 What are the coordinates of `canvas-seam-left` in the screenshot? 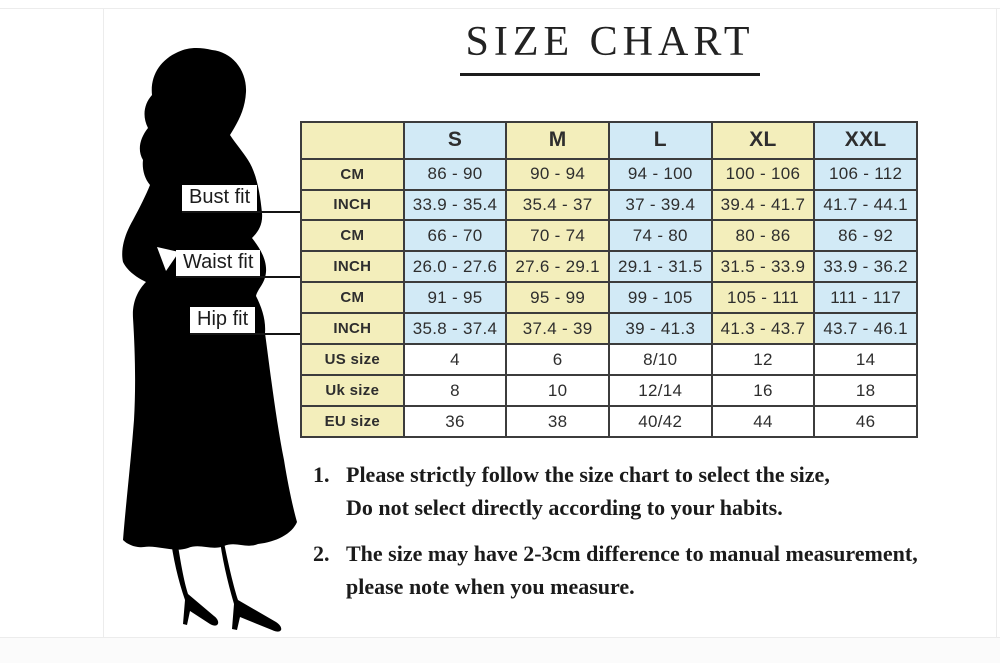 It's located at (103, 322).